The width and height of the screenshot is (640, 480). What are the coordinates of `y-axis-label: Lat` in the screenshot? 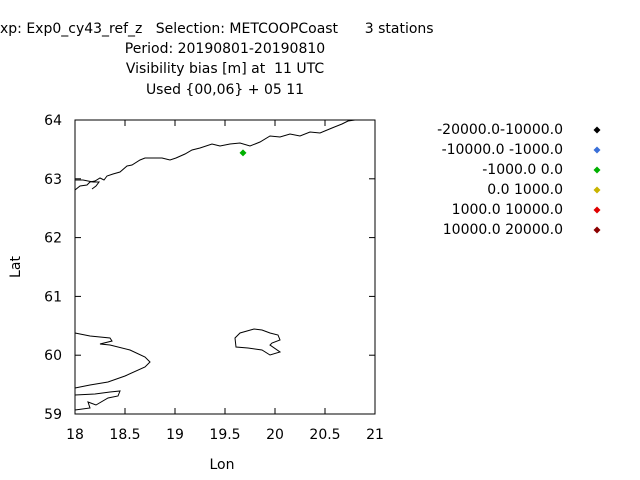 It's located at (16, 267).